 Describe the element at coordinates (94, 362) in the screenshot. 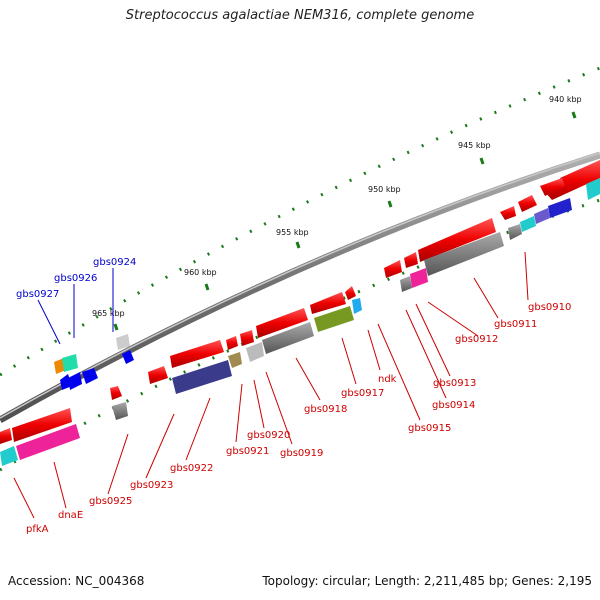

I see `outer-features` at that location.